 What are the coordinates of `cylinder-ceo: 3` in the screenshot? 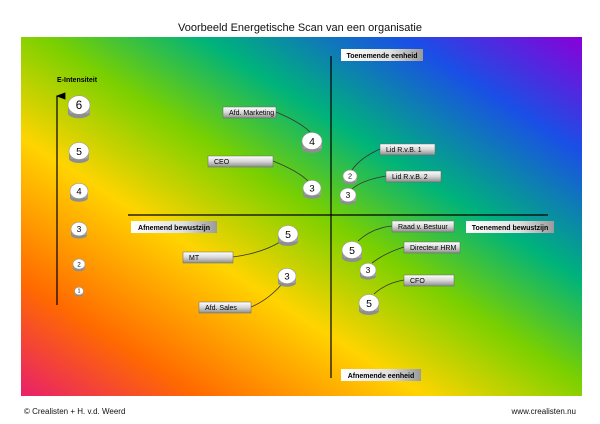 It's located at (312, 189).